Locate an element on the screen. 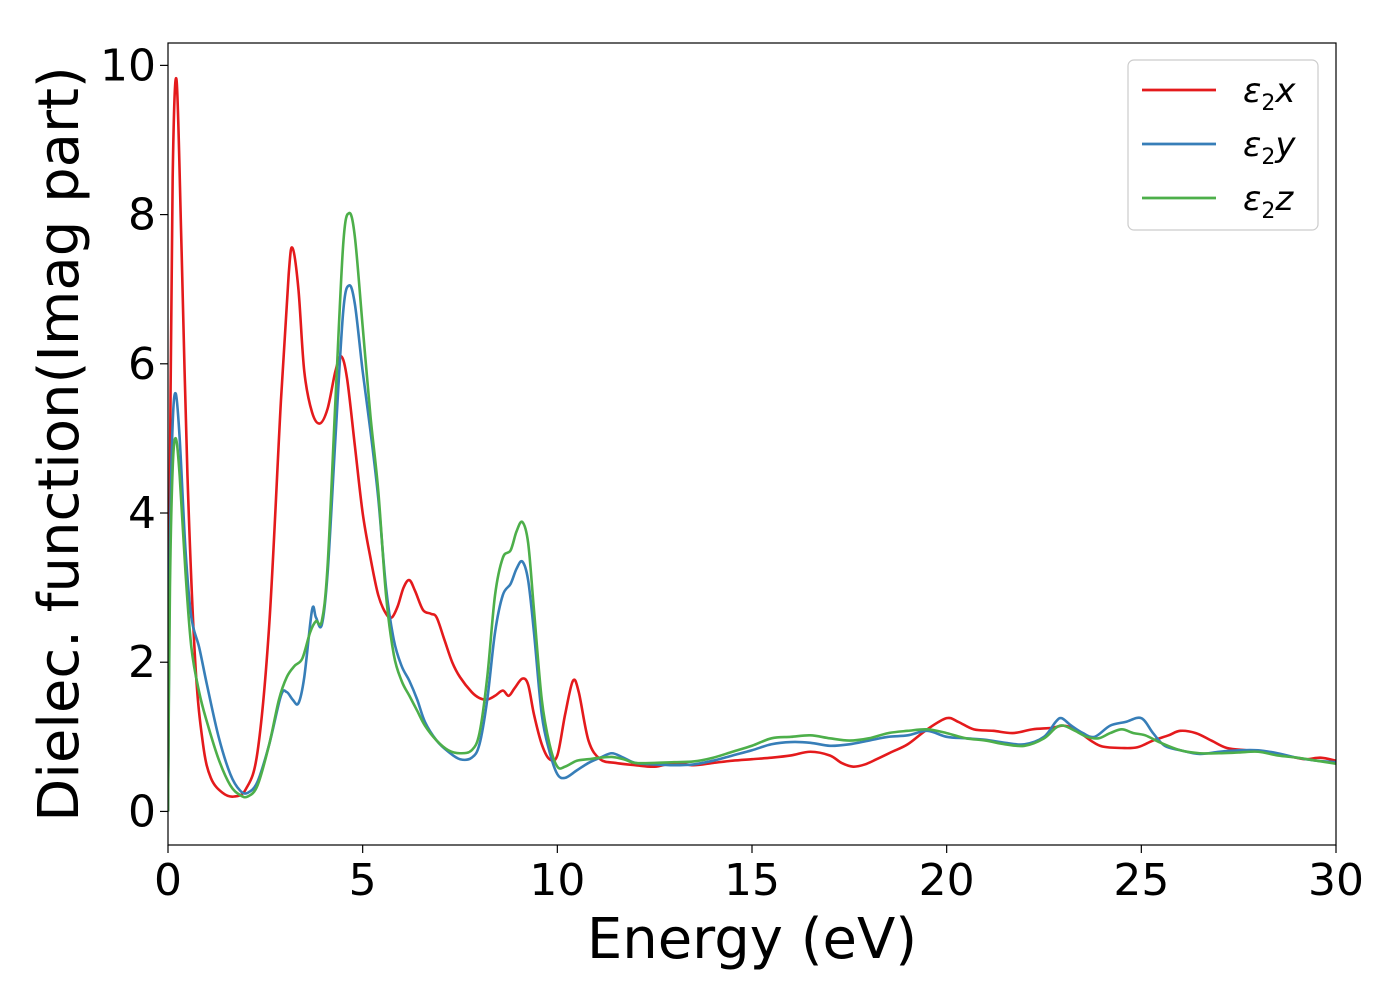  legend-label-eps2x: ε2x is located at coordinates (1269, 93).